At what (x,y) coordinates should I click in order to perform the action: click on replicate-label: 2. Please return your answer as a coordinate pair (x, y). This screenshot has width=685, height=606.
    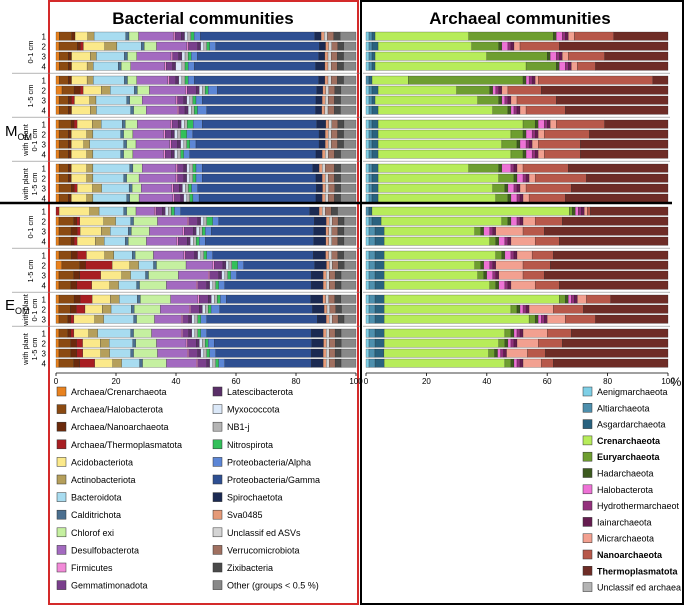
    Looking at the image, I should click on (44, 178).